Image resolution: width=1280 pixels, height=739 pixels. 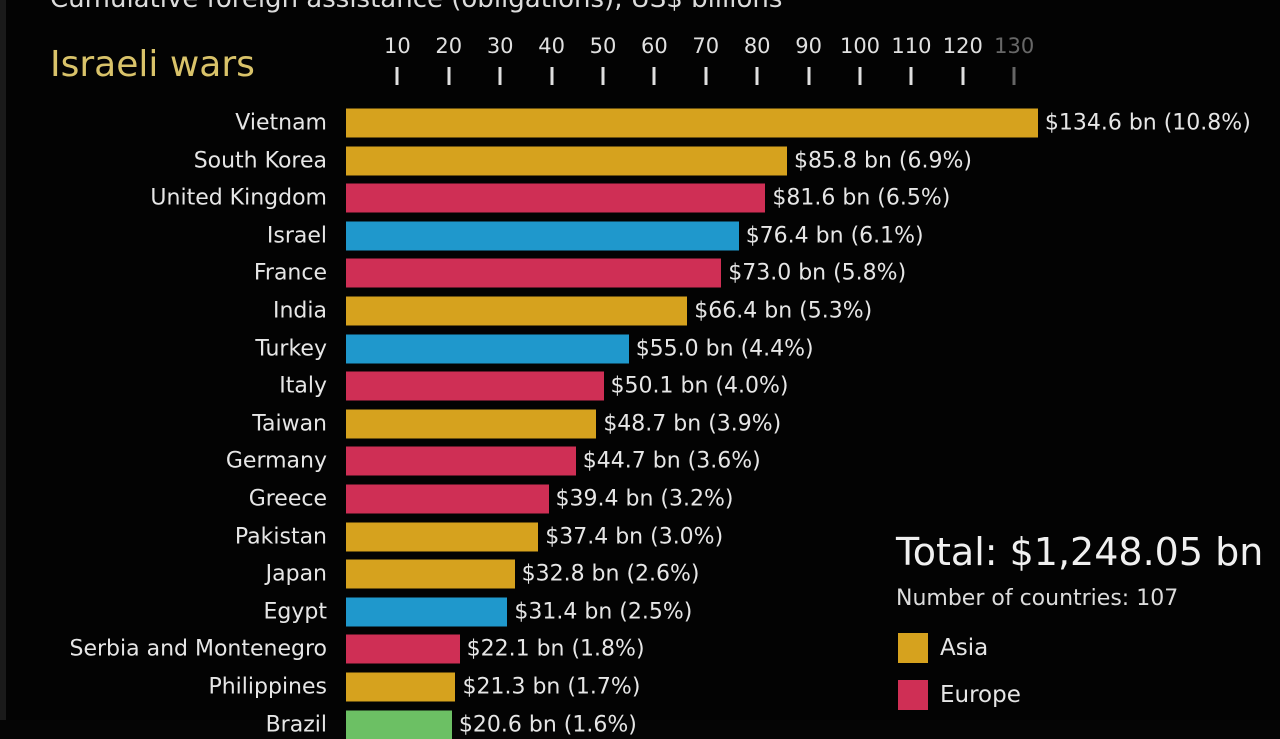 What do you see at coordinates (260, 161) in the screenshot?
I see `category-label: South Korea` at bounding box center [260, 161].